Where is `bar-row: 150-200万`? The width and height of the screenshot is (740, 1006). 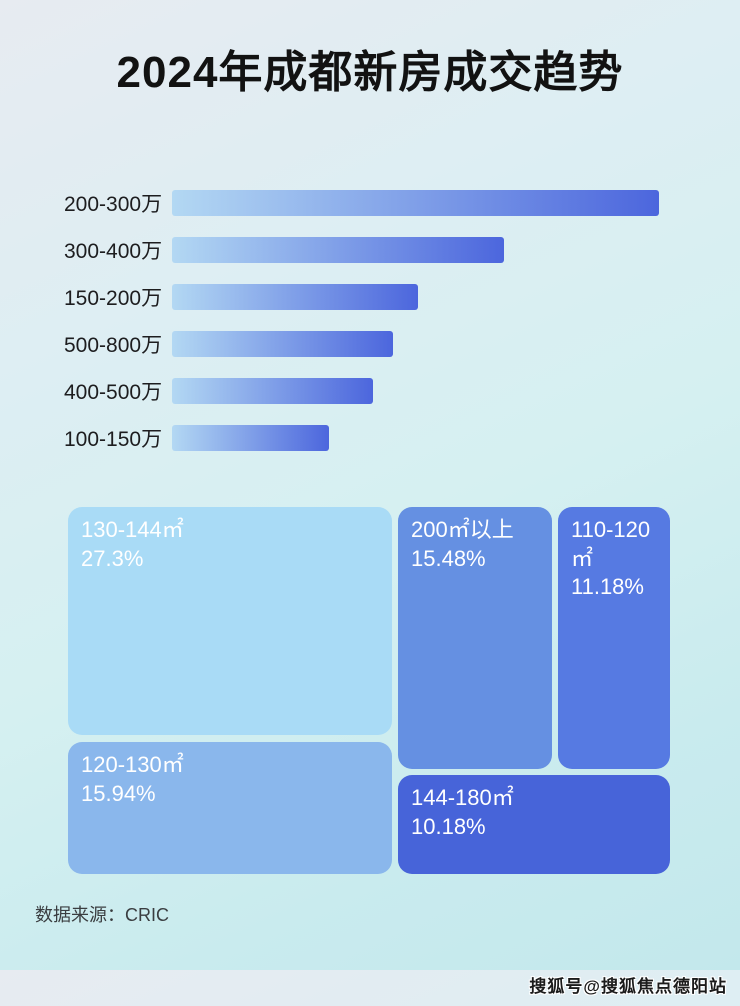 bar-row: 150-200万 is located at coordinates (370, 297).